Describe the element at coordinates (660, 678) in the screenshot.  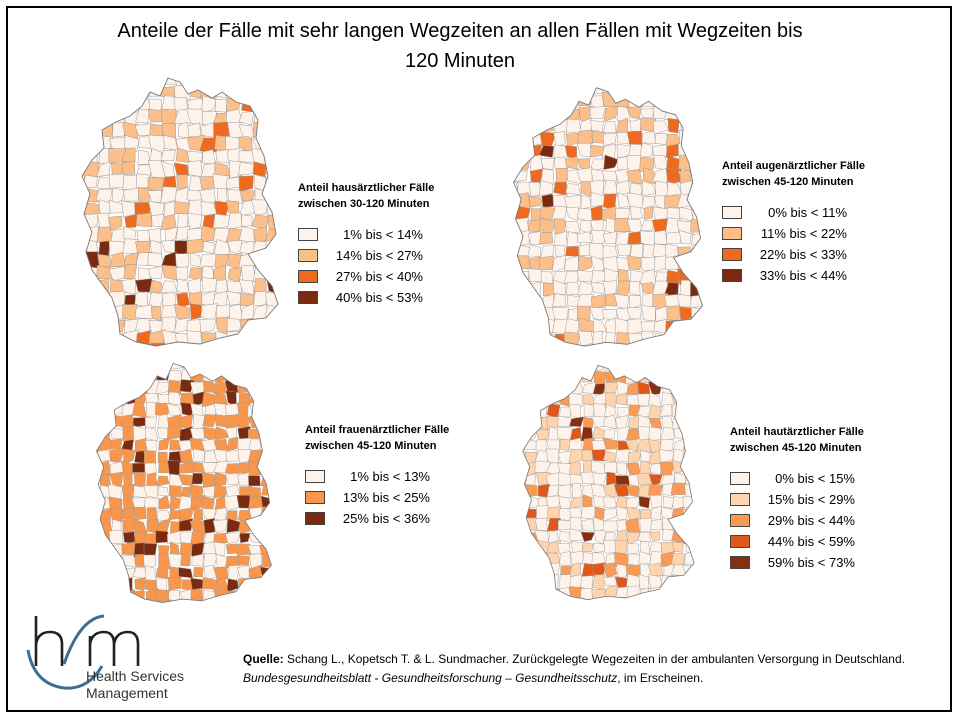
I see `source-suffix: , im Erscheinen.` at that location.